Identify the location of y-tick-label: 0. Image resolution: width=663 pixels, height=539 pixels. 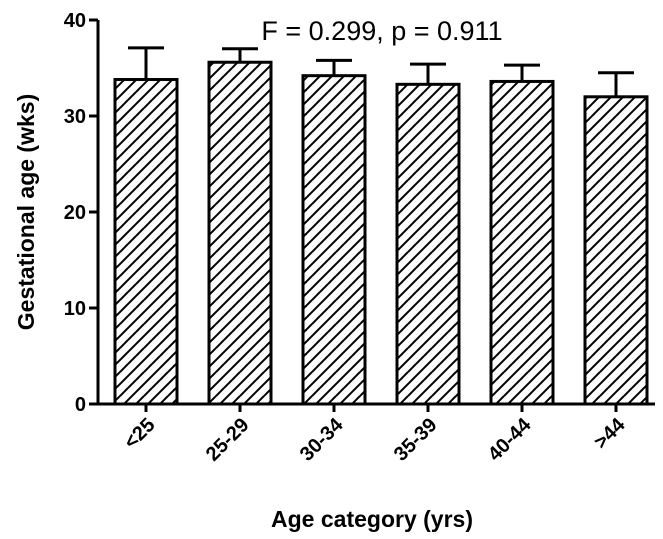
(80, 405).